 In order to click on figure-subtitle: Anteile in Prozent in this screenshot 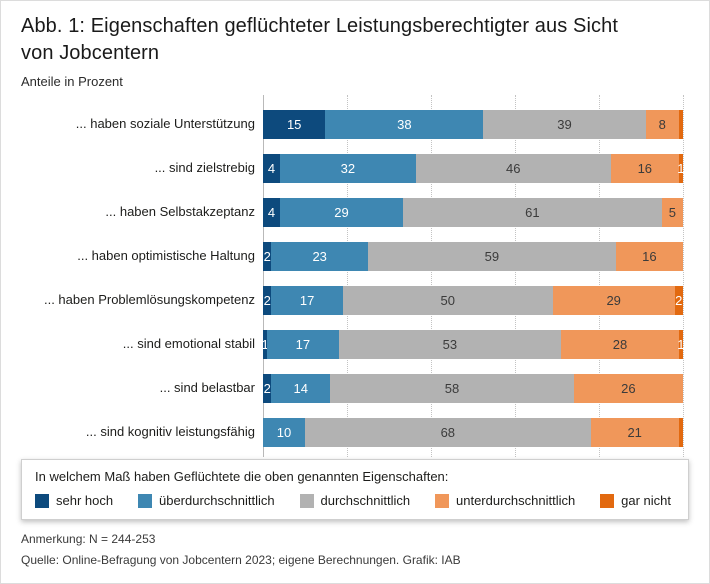, I will do `click(72, 81)`.